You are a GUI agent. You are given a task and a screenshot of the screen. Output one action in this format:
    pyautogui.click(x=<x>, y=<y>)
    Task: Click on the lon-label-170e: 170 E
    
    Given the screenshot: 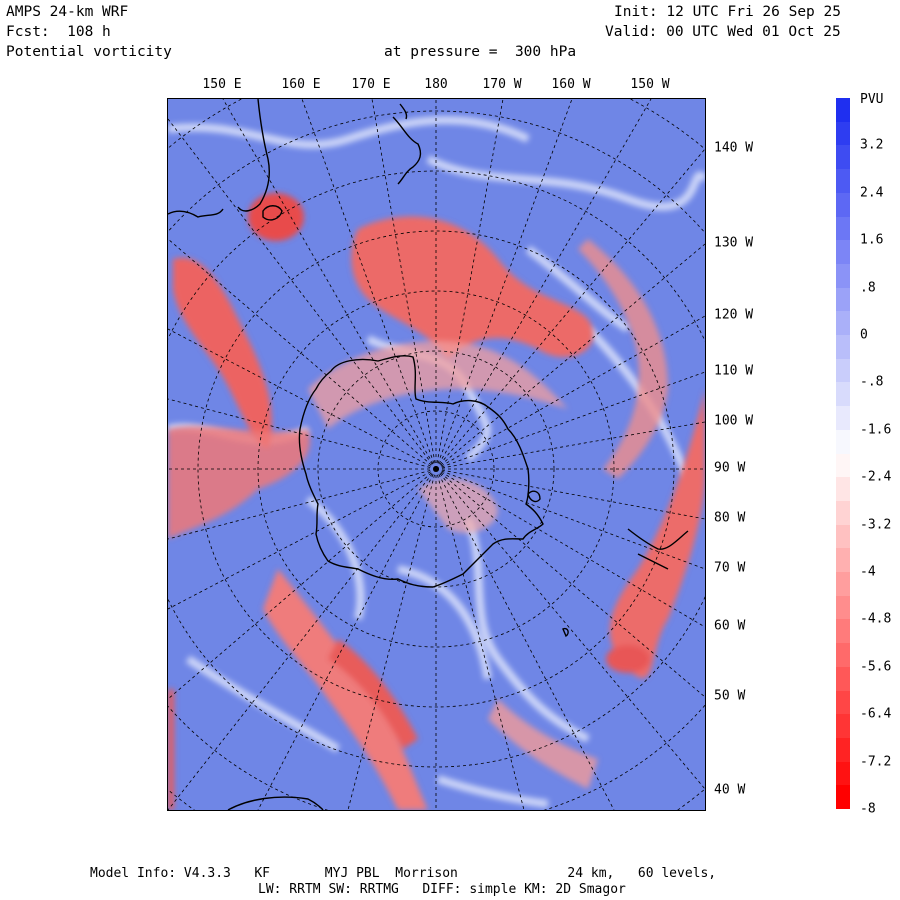 What is the action you would take?
    pyautogui.click(x=371, y=84)
    